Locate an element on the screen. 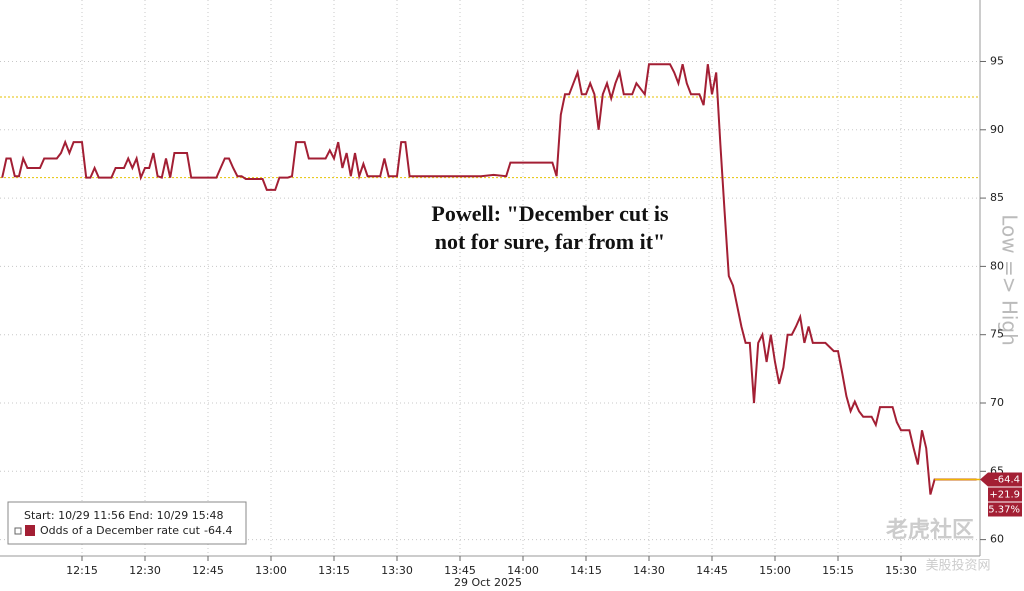 The width and height of the screenshot is (1024, 591). x-tick-label: 13:15 is located at coordinates (334, 570).